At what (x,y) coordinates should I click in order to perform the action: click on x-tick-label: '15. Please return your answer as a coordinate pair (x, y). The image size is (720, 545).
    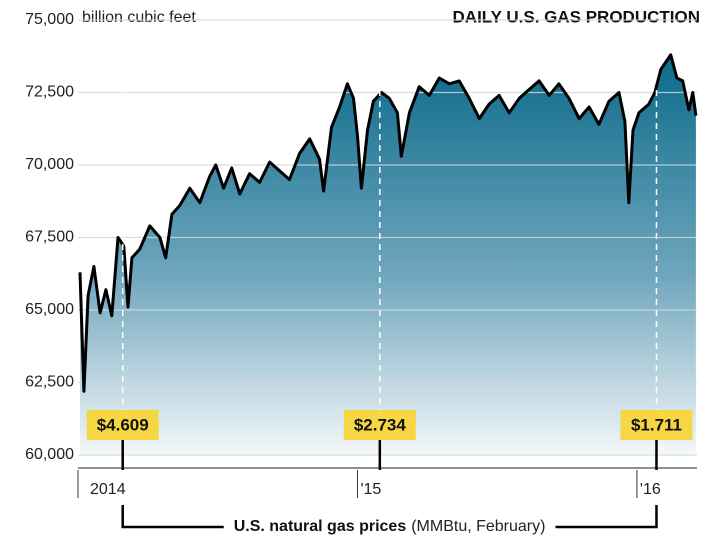
    Looking at the image, I should click on (370, 489).